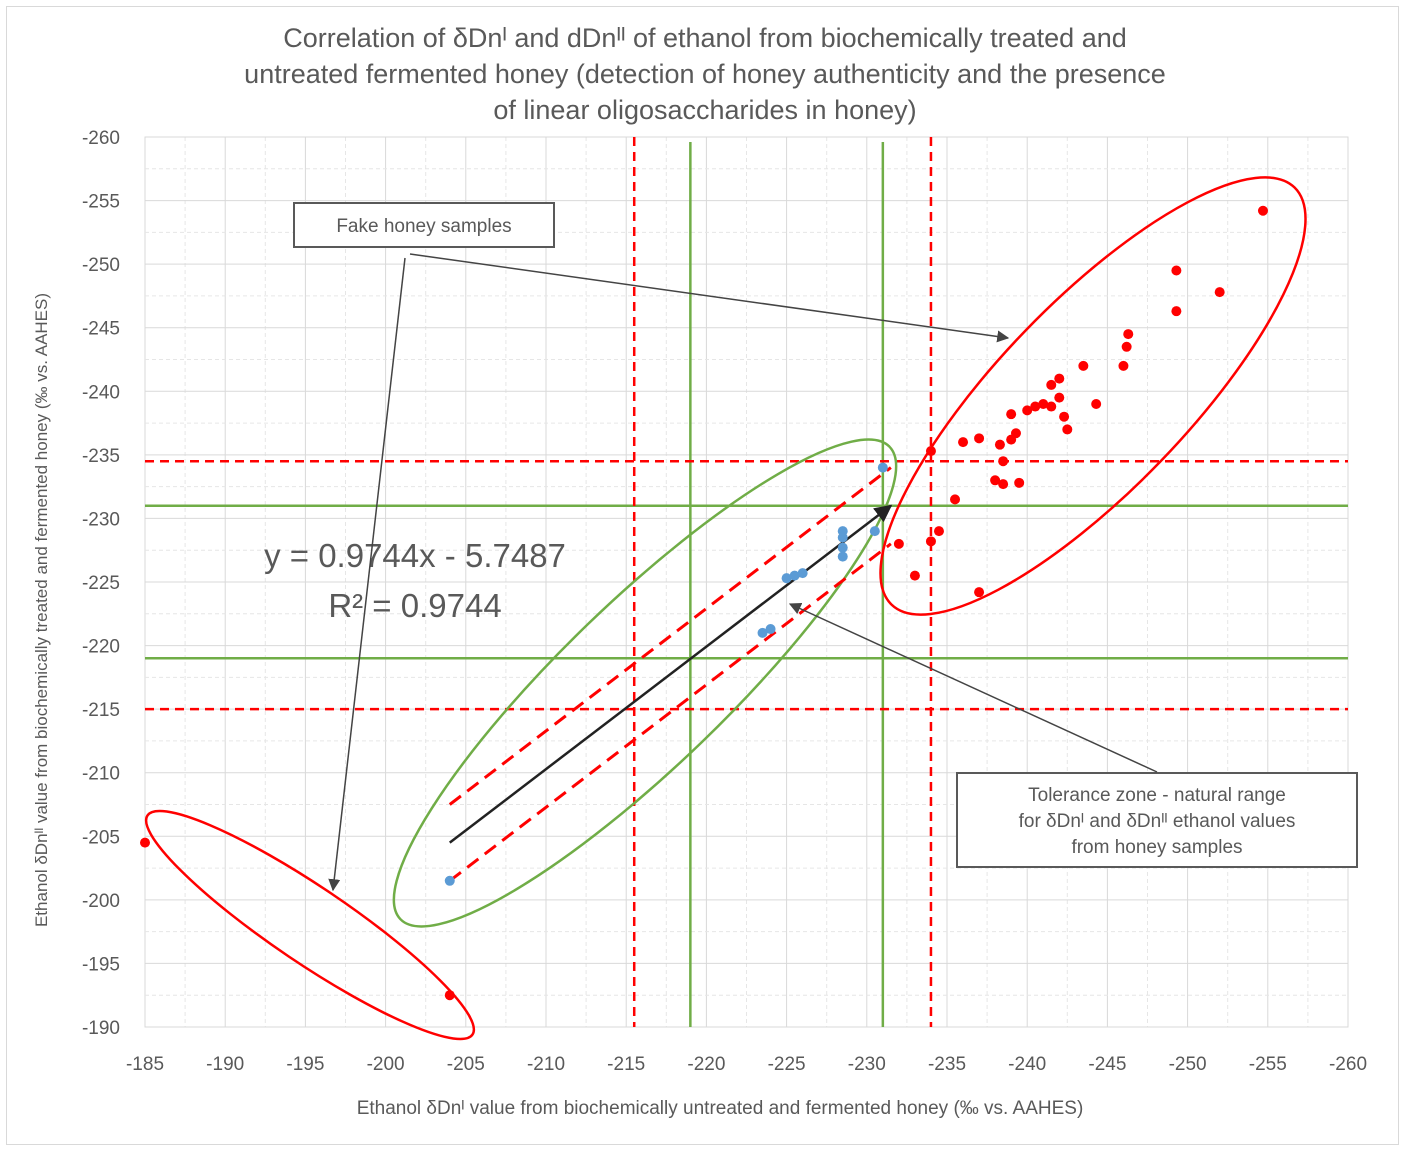 The width and height of the screenshot is (1407, 1151). Describe the element at coordinates (1156, 847) in the screenshot. I see `tolerance-callout-text-line: from honey samples` at that location.